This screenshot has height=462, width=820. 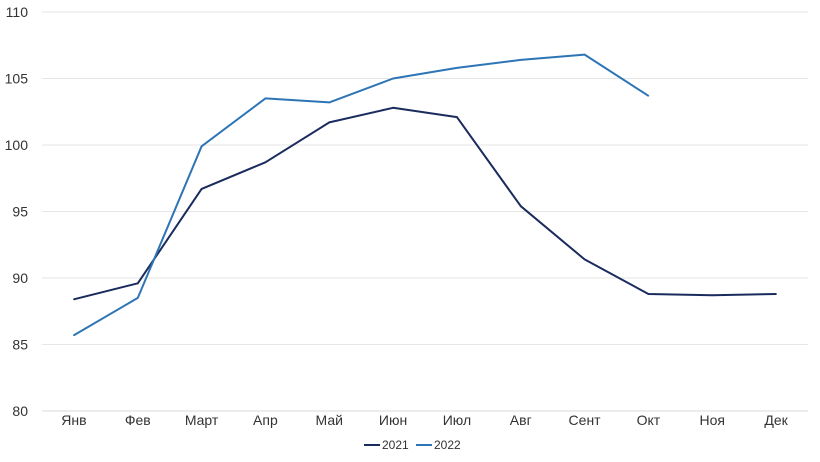 I want to click on x-tick-label: Апр, so click(x=265, y=420).